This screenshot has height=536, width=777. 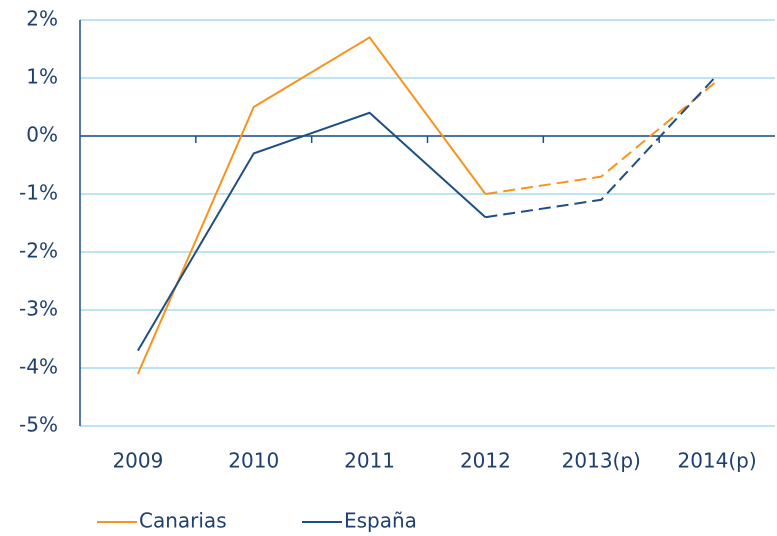 I want to click on x-tick-label: 2011, so click(x=369, y=461).